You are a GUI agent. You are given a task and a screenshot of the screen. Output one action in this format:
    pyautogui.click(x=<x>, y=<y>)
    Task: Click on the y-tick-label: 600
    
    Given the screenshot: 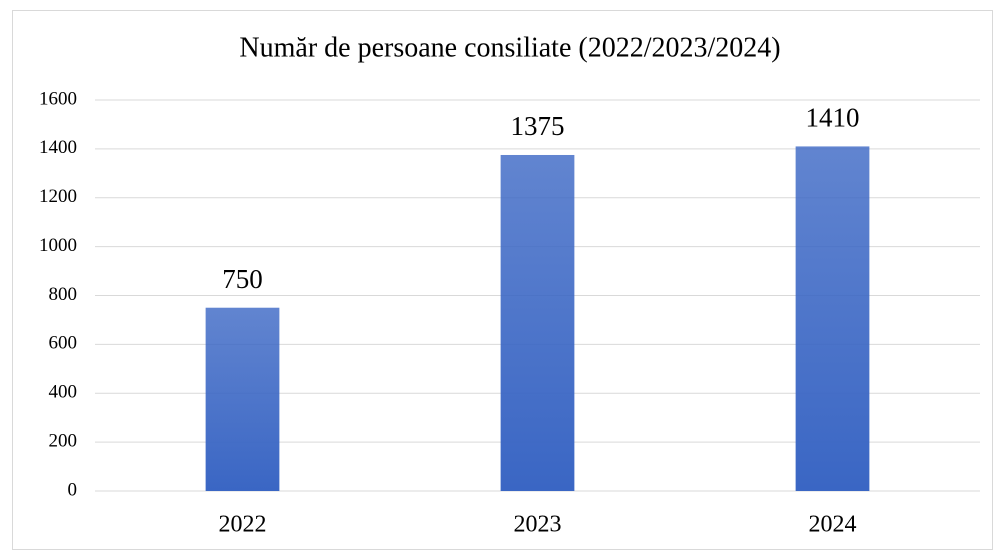 What is the action you would take?
    pyautogui.click(x=63, y=343)
    